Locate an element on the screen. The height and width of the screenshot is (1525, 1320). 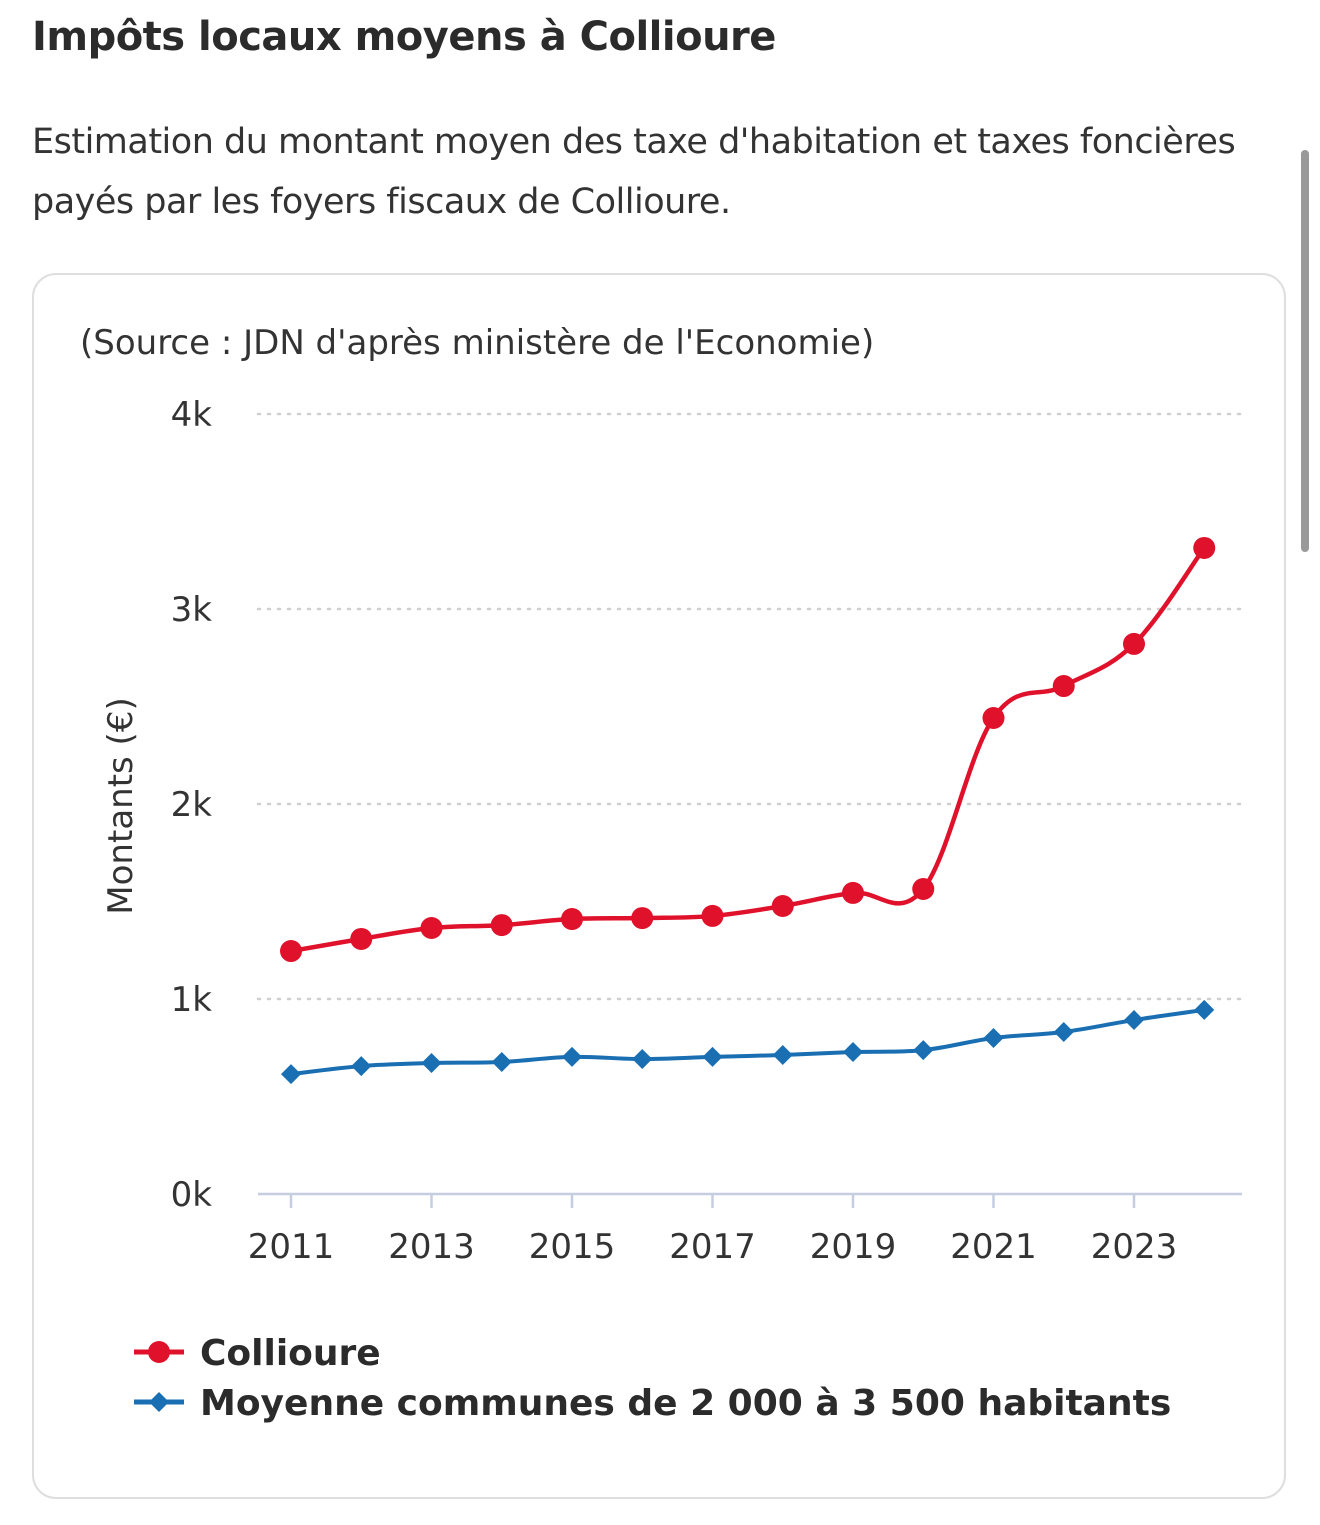
x-tick-label: 2015 is located at coordinates (572, 1247).